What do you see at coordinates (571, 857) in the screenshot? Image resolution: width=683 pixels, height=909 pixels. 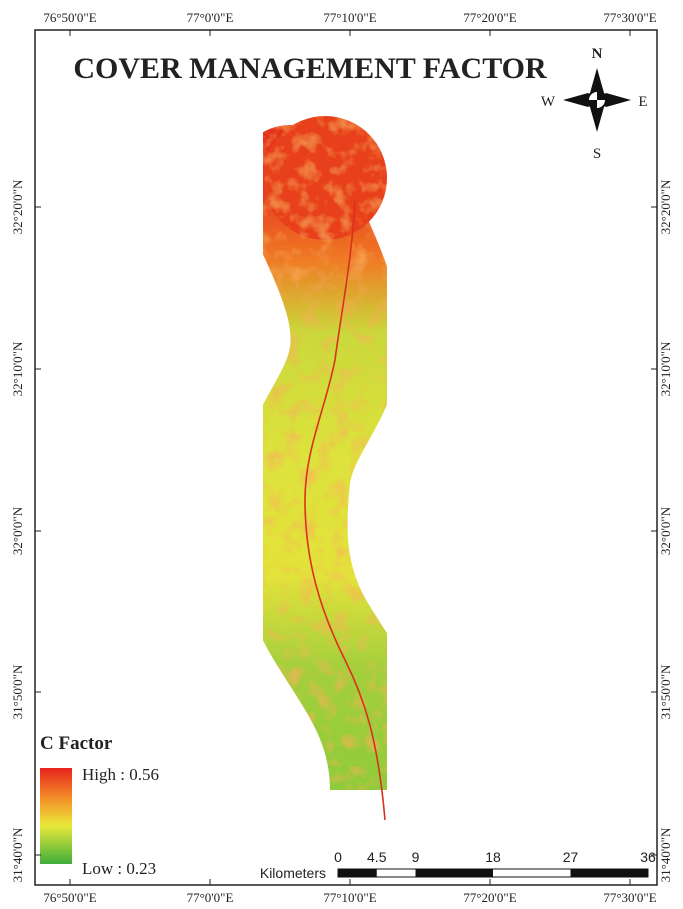 I see `scale-tick-label: 27` at bounding box center [571, 857].